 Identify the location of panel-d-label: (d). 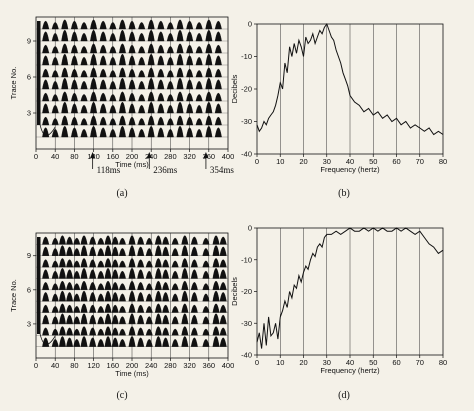
(344, 395).